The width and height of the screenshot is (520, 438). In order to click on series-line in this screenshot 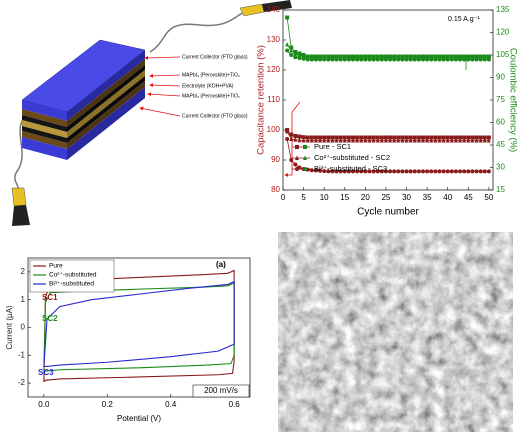, I will do `click(139, 323)`.